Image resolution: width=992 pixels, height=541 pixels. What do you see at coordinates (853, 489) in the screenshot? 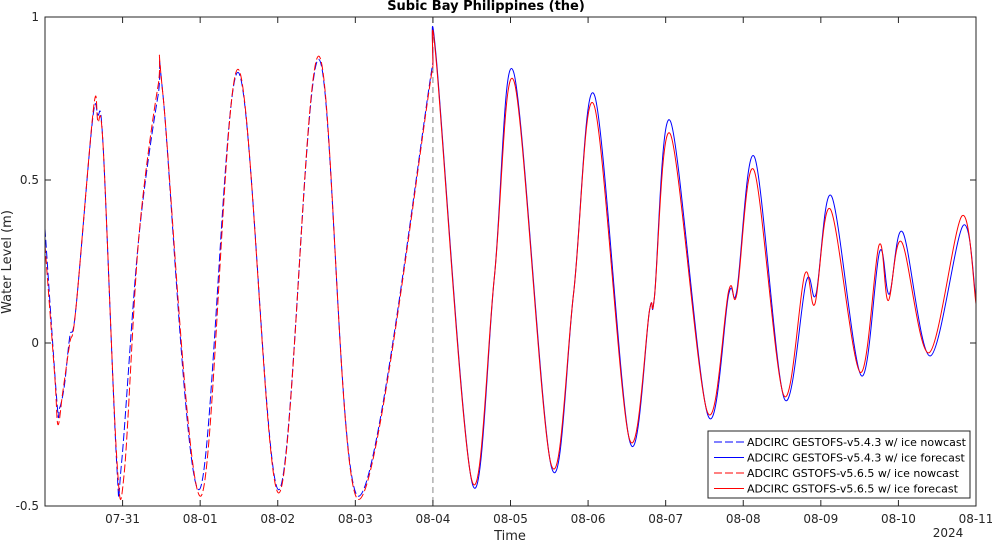
I see `legend-label: ADCIRC GSTOFS-v5.6.5 w/ ice forecast` at bounding box center [853, 489].